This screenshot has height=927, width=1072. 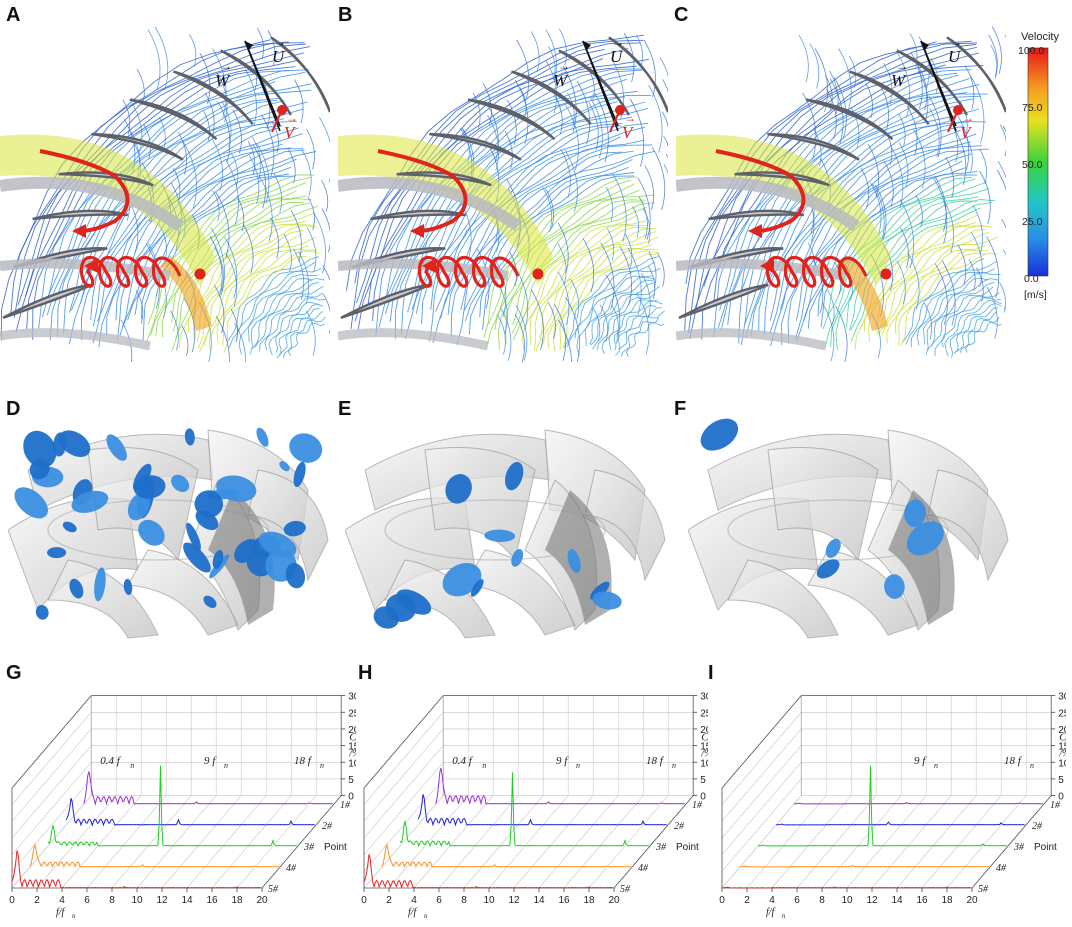 I want to click on x-tick-label: 4, so click(x=62, y=900).